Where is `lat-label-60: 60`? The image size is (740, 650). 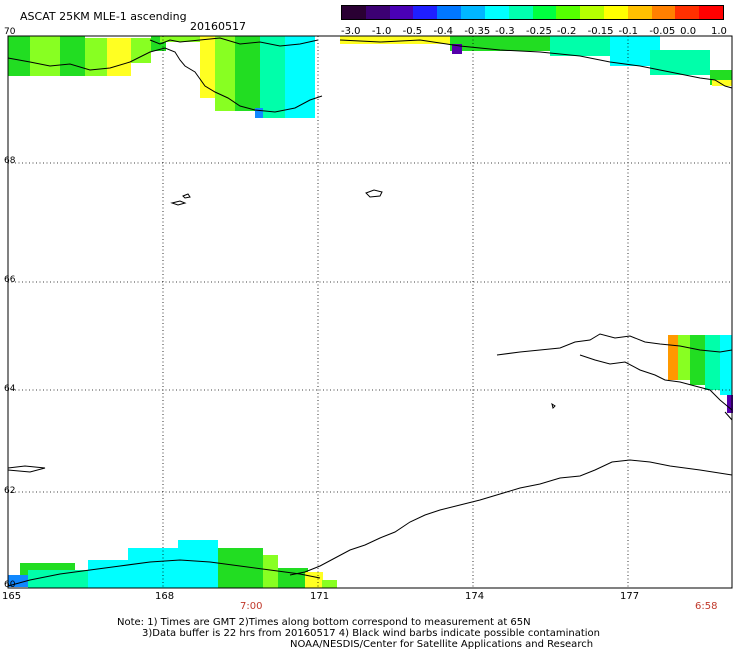 lat-label-60: 60 is located at coordinates (10, 585).